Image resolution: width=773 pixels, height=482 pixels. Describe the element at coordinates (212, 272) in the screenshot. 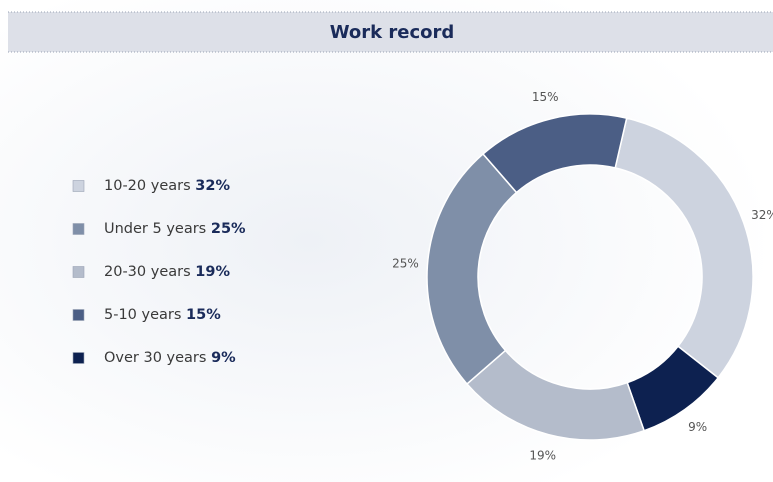

I see `legend-value: 19%` at that location.